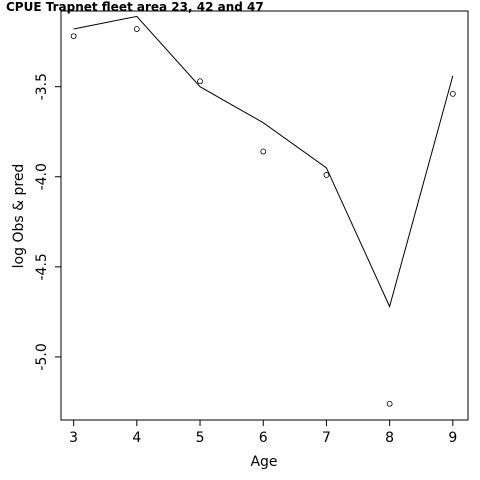 This screenshot has width=480, height=480. Describe the element at coordinates (136, 438) in the screenshot. I see `x-tick-label: 4` at that location.